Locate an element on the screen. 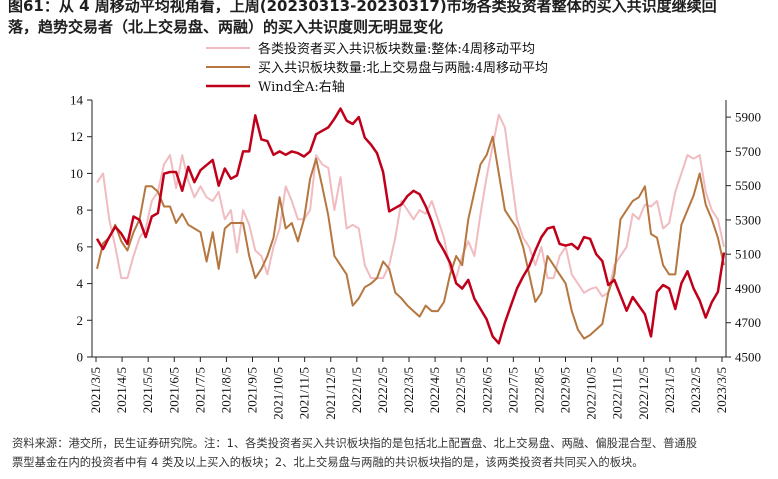  x-axis-tick-label: 2022/7/5 is located at coordinates (512, 390).